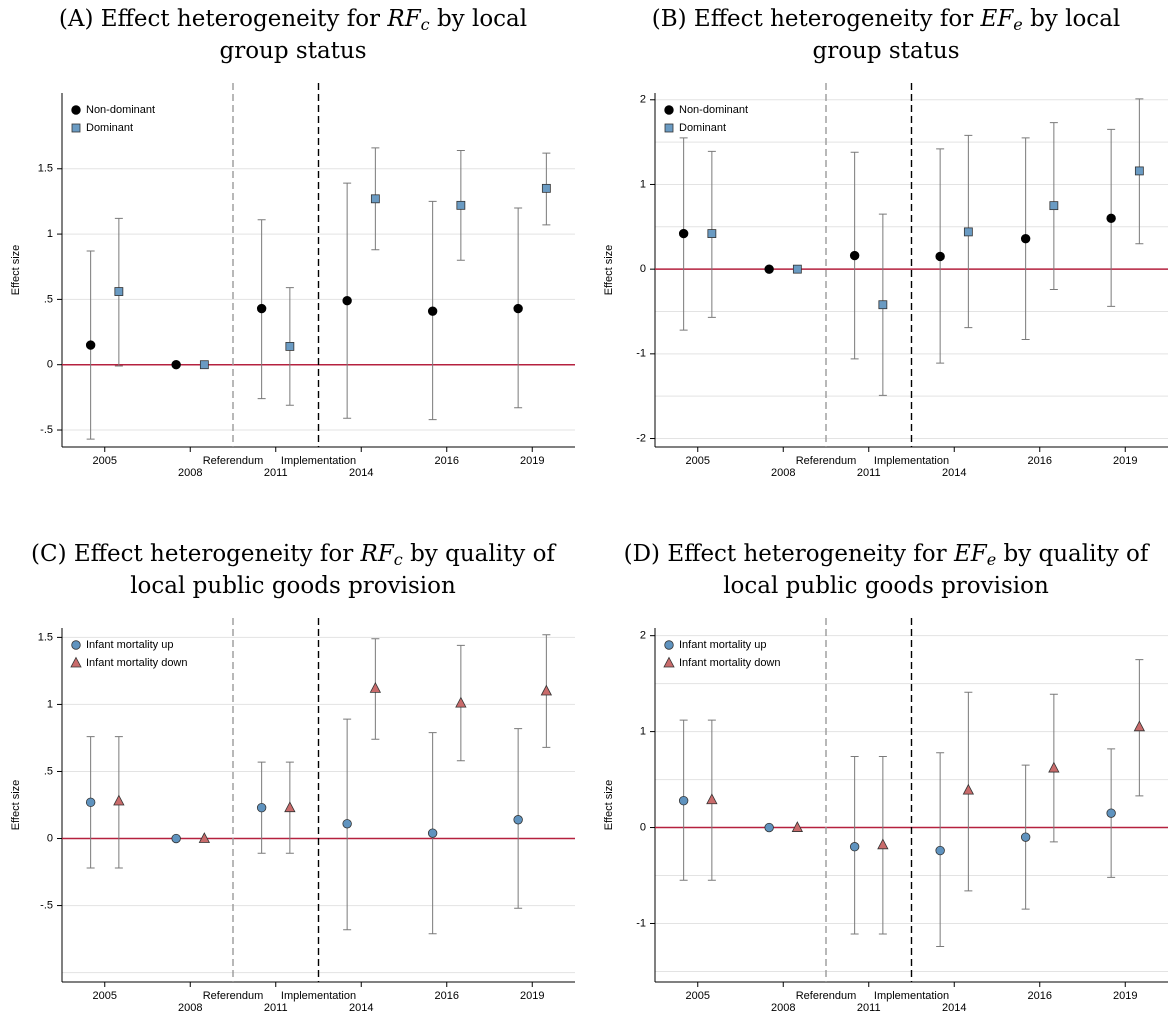 The width and height of the screenshot is (1175, 1021). Describe the element at coordinates (702, 128) in the screenshot. I see `legend-label: Dominant` at that location.